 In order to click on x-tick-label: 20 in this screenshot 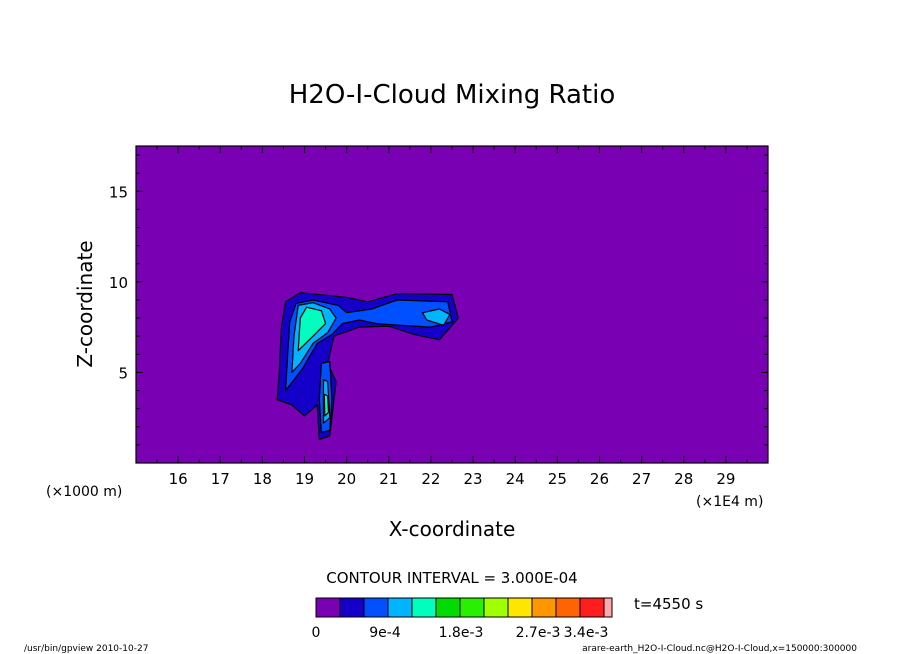, I will do `click(346, 479)`.